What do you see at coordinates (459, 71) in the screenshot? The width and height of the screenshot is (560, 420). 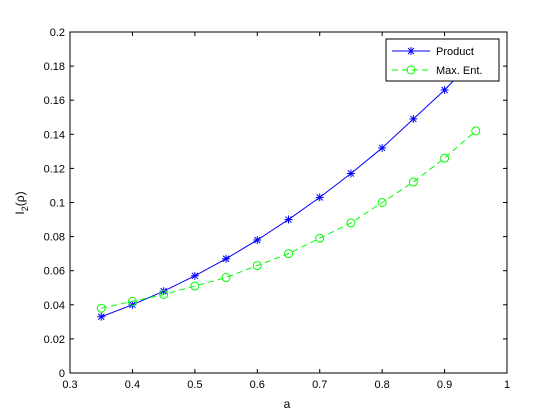 I see `legend-label: Max. Ent.` at bounding box center [459, 71].